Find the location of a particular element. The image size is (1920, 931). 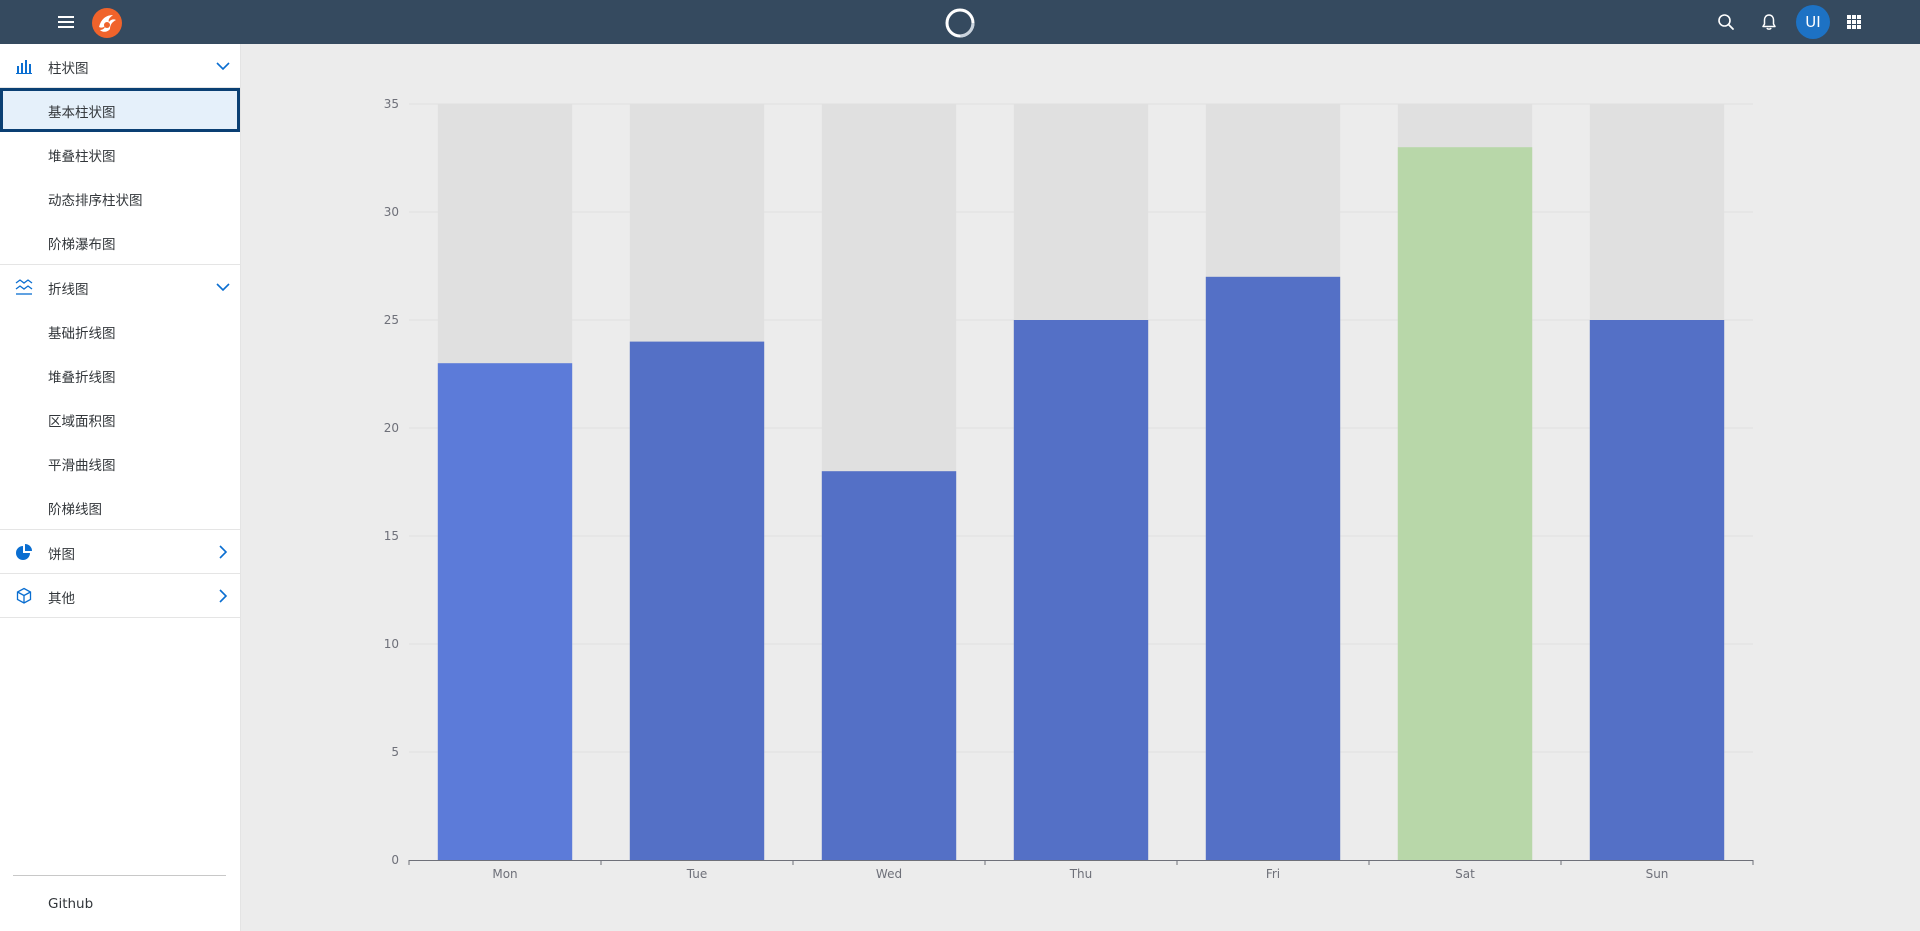

nav-item-label: 平滑曲线图 is located at coordinates (82, 466).